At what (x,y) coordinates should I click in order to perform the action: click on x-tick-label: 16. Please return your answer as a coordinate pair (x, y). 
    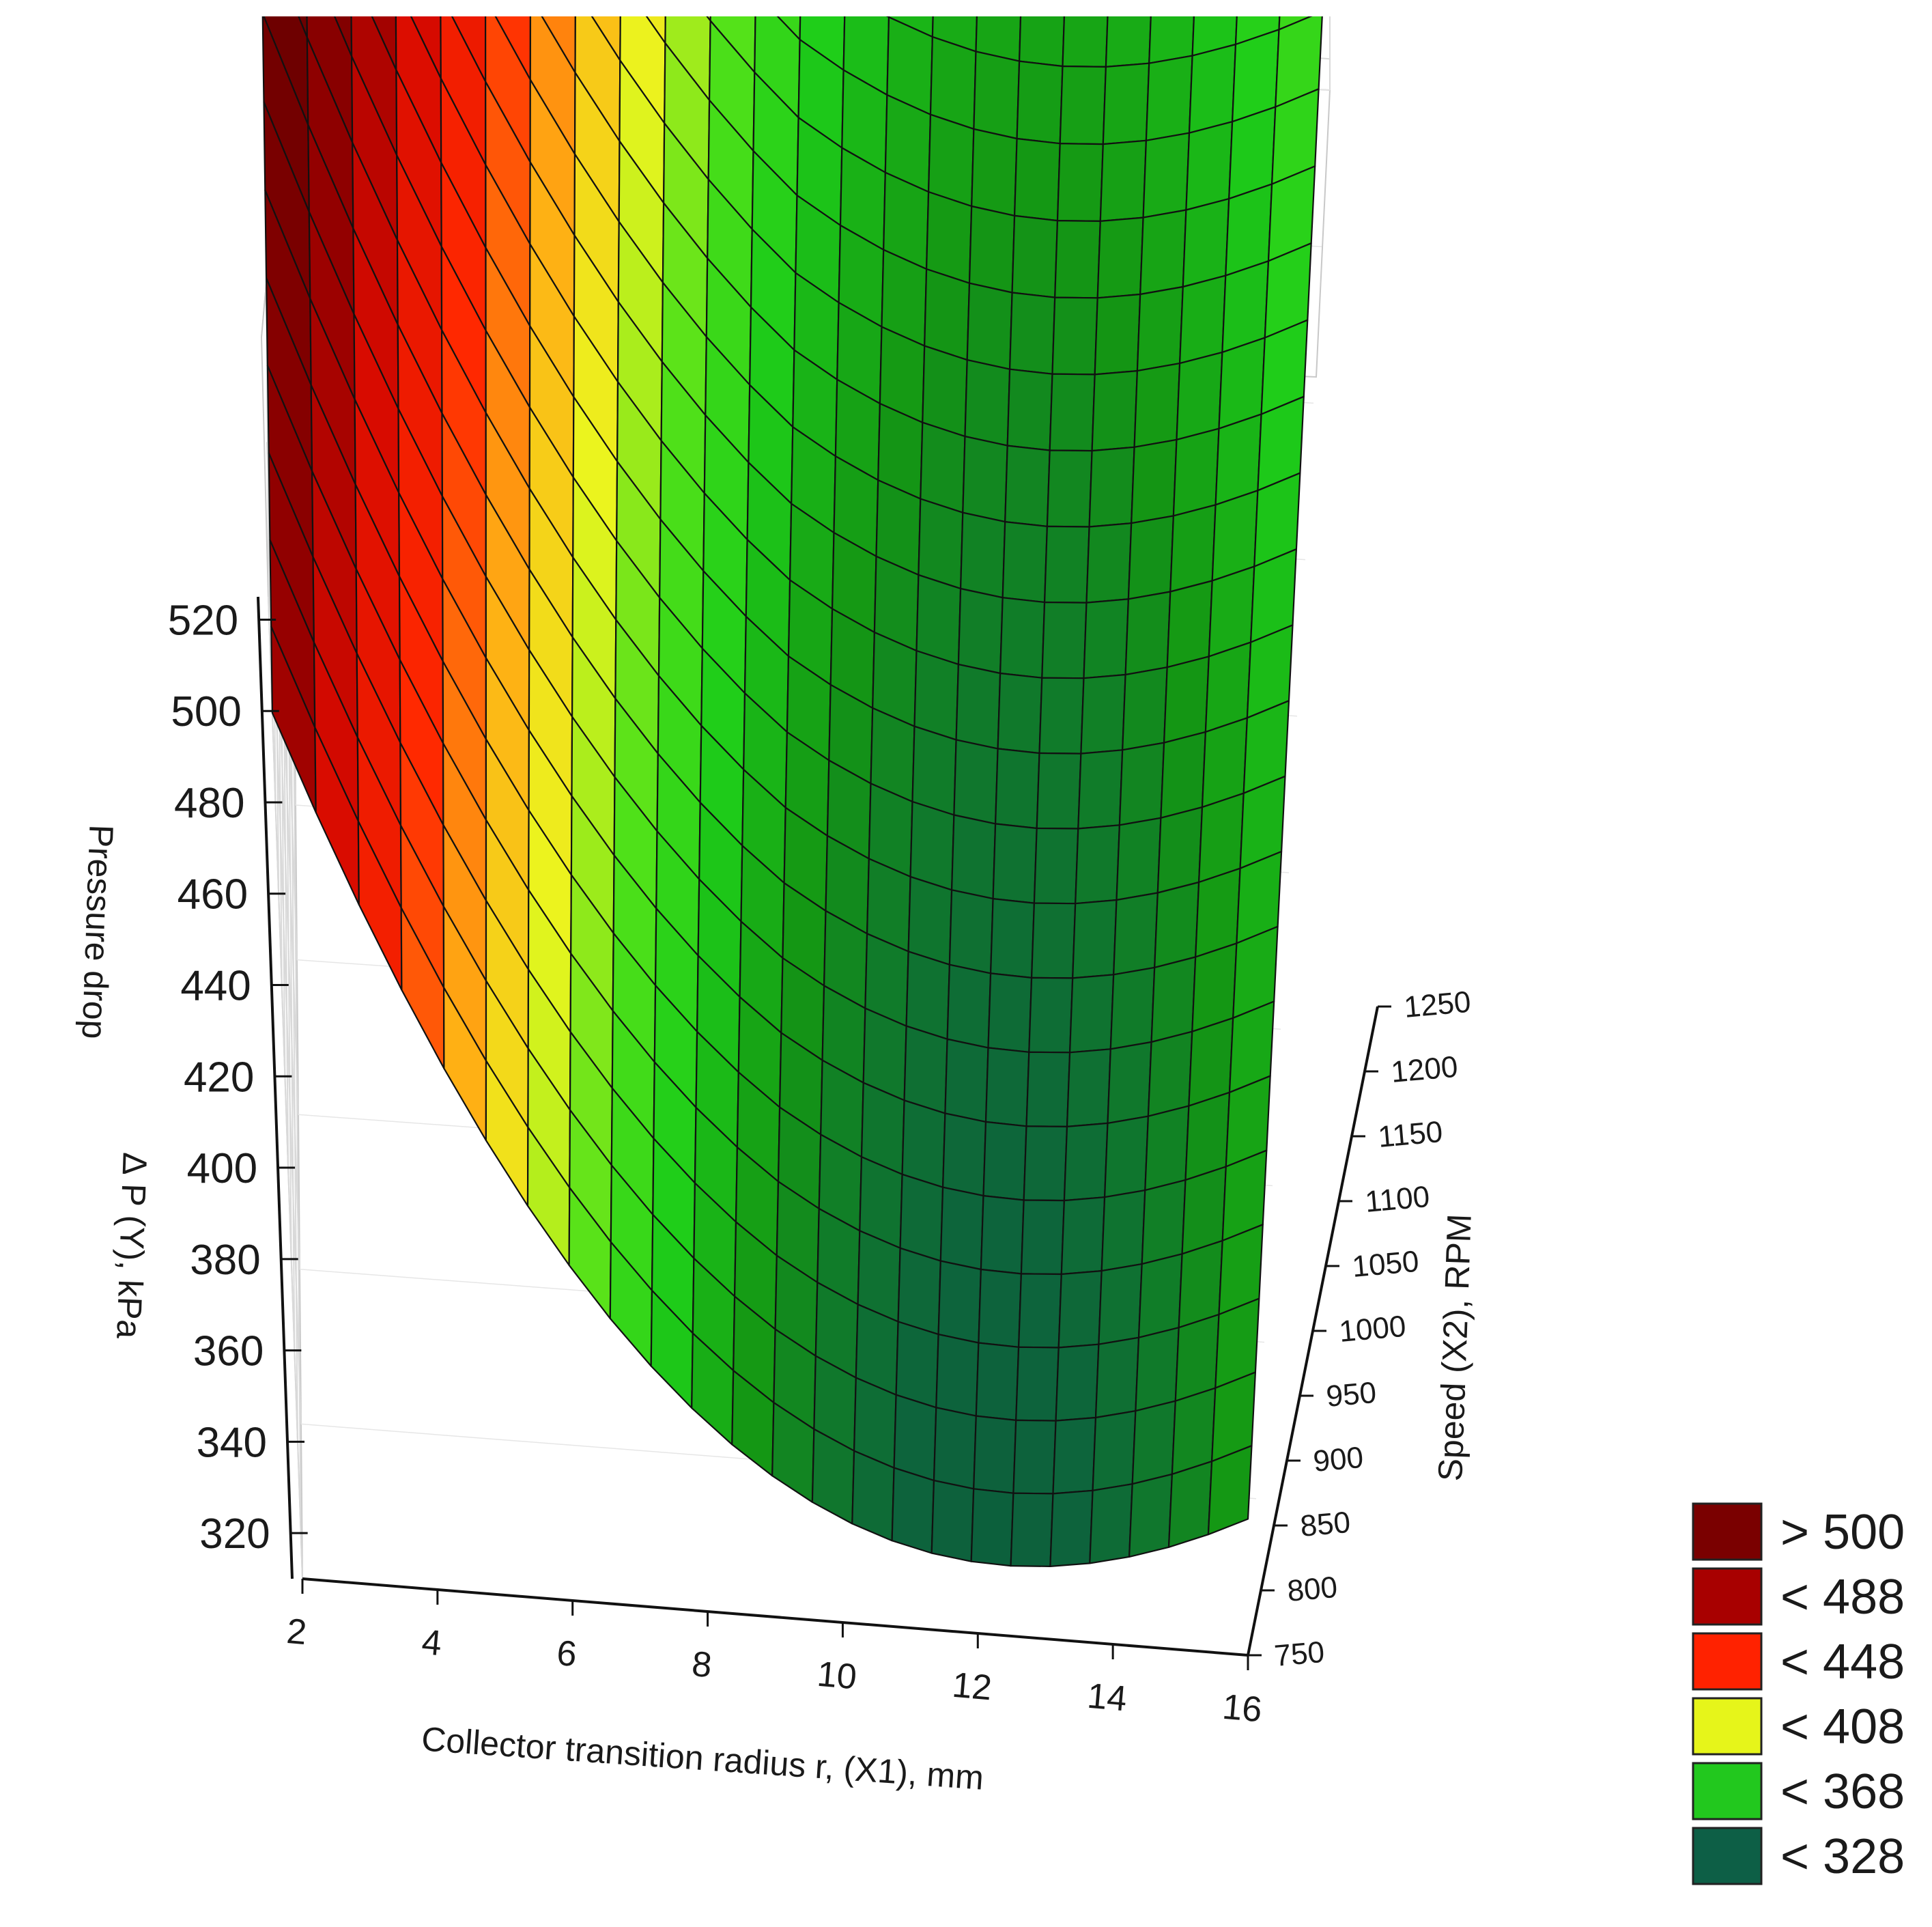
    Looking at the image, I should click on (1242, 1708).